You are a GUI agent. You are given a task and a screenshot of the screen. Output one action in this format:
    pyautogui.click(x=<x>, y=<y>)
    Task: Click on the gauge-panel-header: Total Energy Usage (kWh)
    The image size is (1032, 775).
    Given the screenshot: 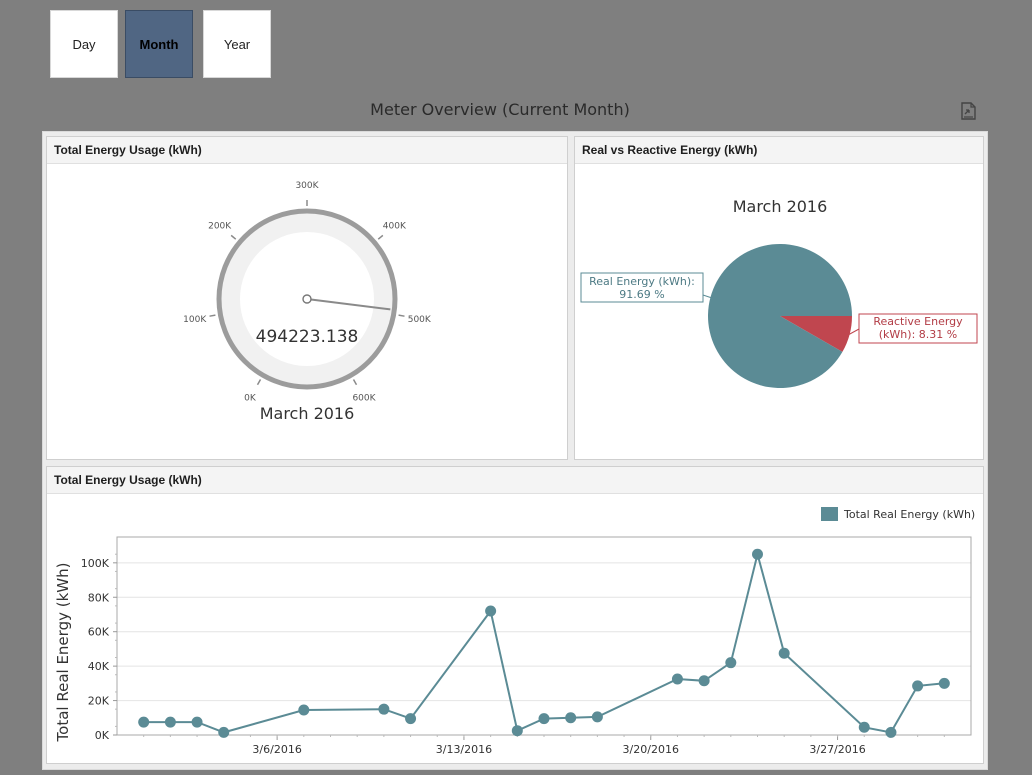 What is the action you would take?
    pyautogui.click(x=307, y=150)
    